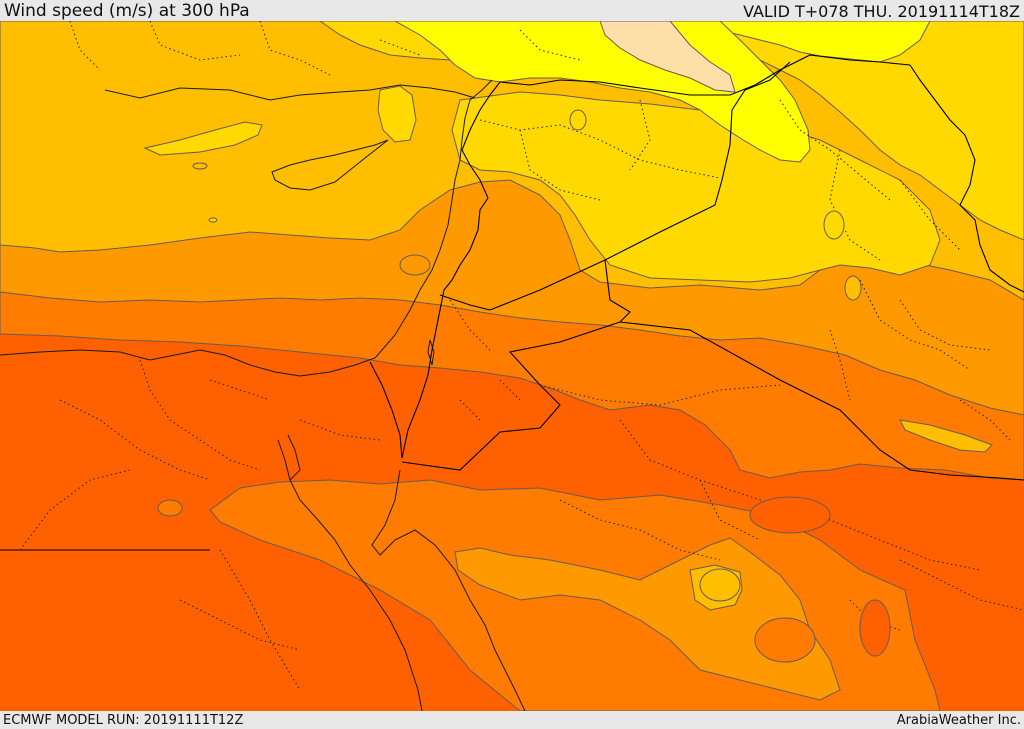 The height and width of the screenshot is (729, 1024). I want to click on map-title: Wind speed (m/s) at 300 hPa, so click(127, 11).